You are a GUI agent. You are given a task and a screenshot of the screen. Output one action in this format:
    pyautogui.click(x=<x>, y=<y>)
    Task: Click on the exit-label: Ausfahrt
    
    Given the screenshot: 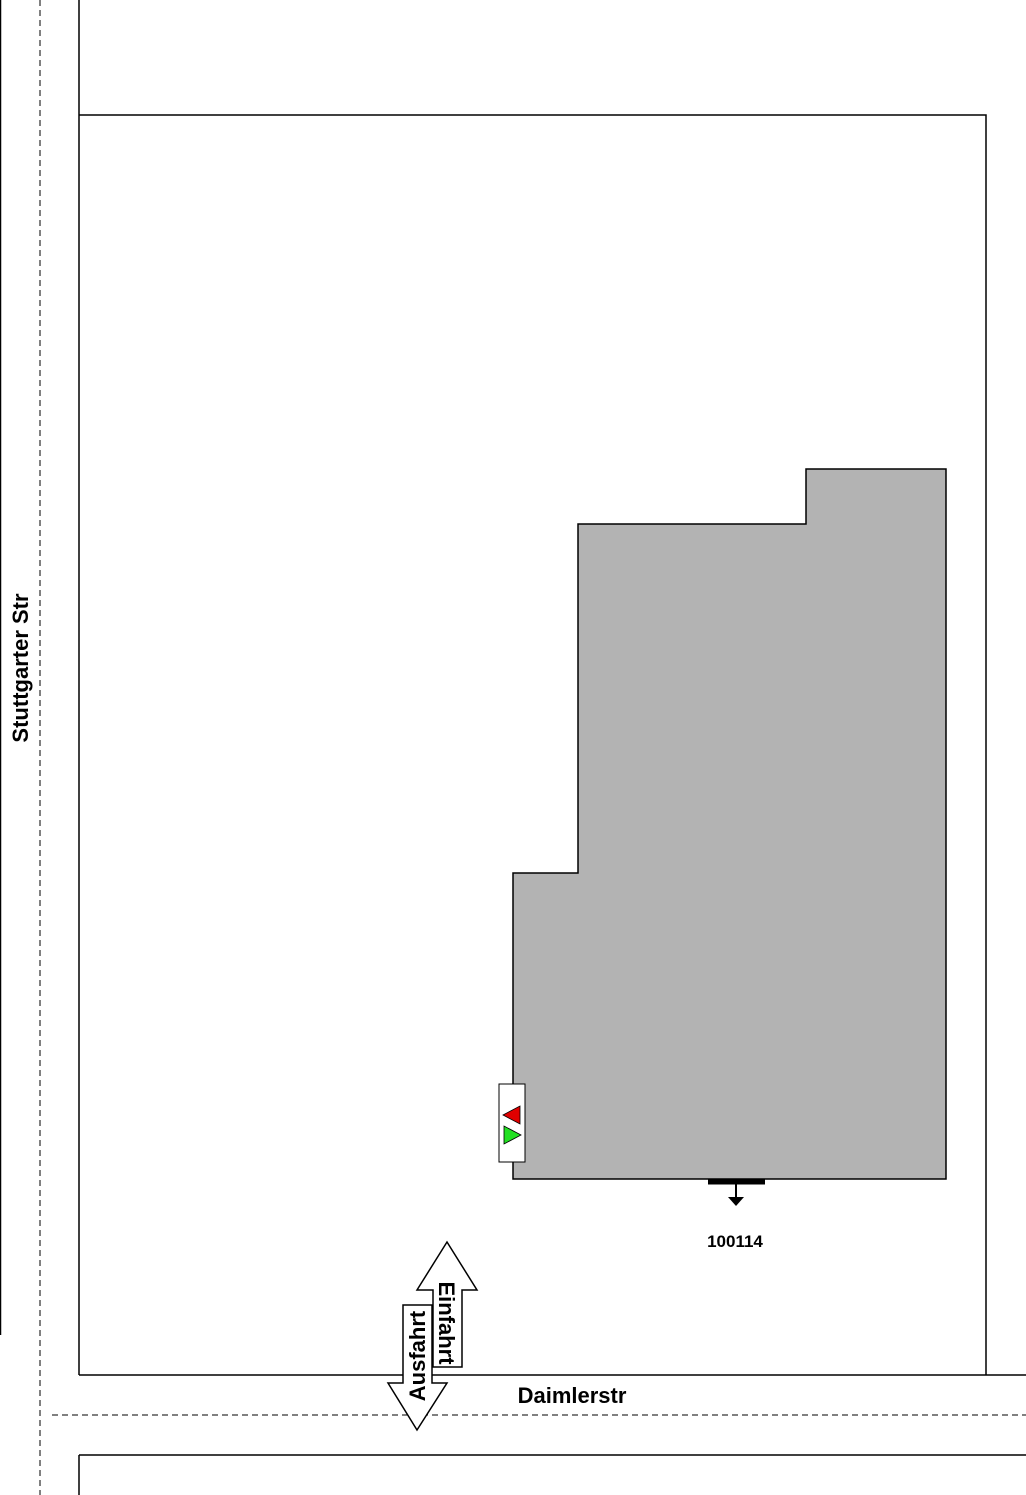 What is the action you would take?
    pyautogui.click(x=417, y=1355)
    